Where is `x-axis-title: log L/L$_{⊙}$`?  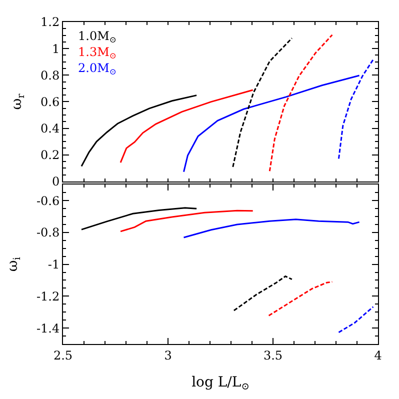
x-axis-title: log L/L$_{⊙}$ is located at coordinates (221, 383).